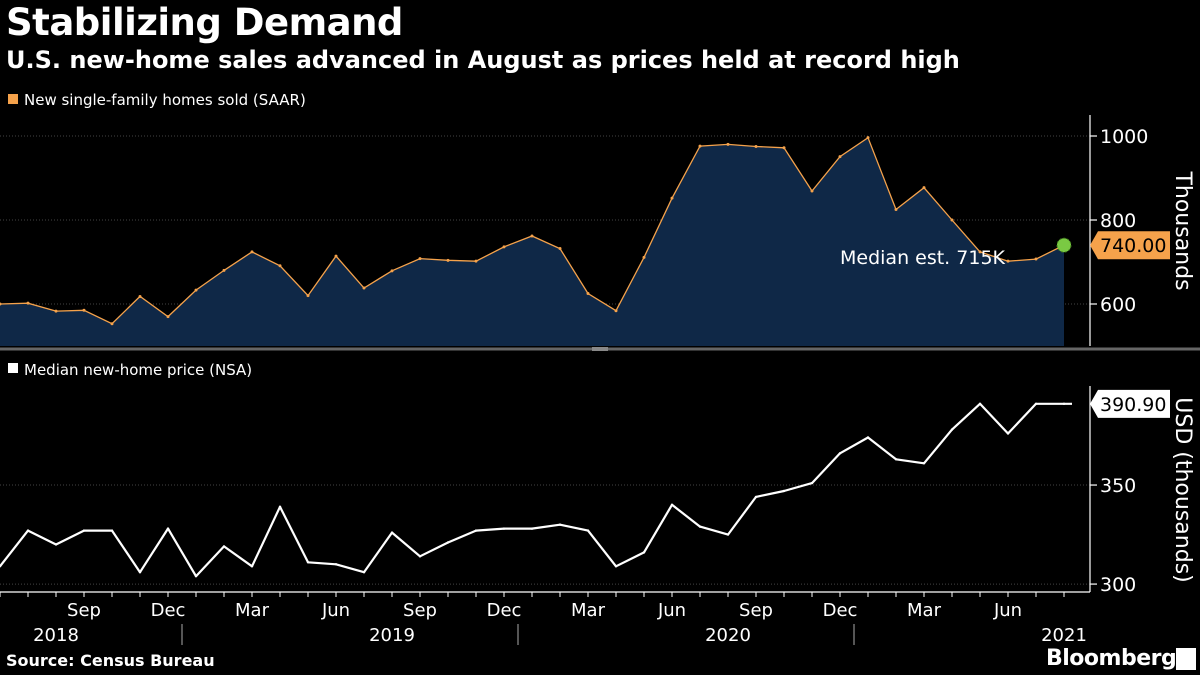  What do you see at coordinates (1113, 535) in the screenshot?
I see `price-y-ticks: 300 350` at bounding box center [1113, 535].